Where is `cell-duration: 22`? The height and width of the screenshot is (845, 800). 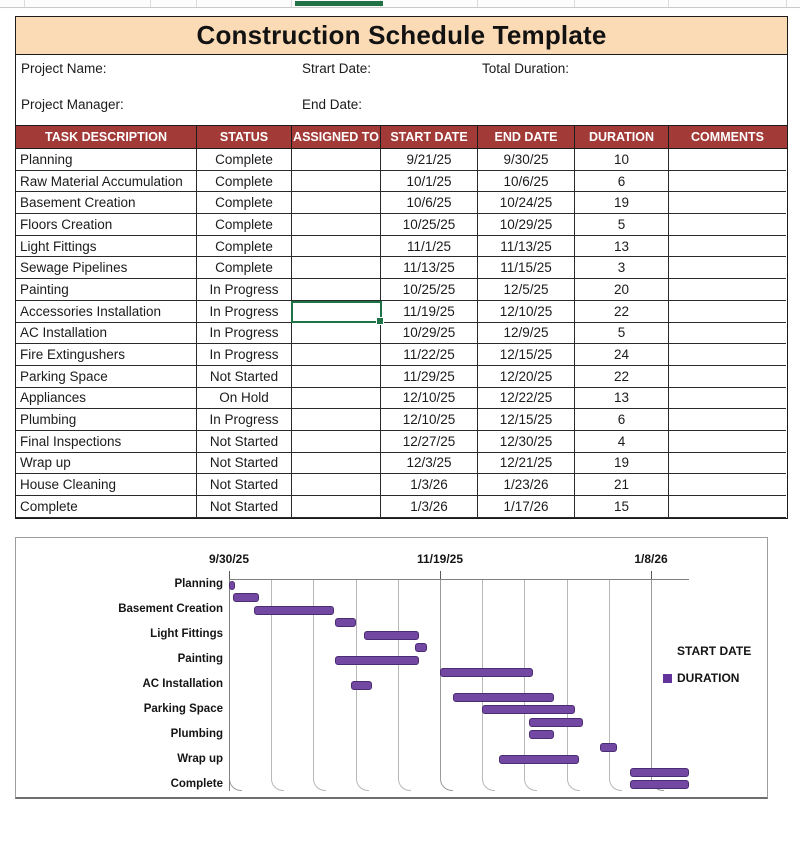 cell-duration: 22 is located at coordinates (622, 376).